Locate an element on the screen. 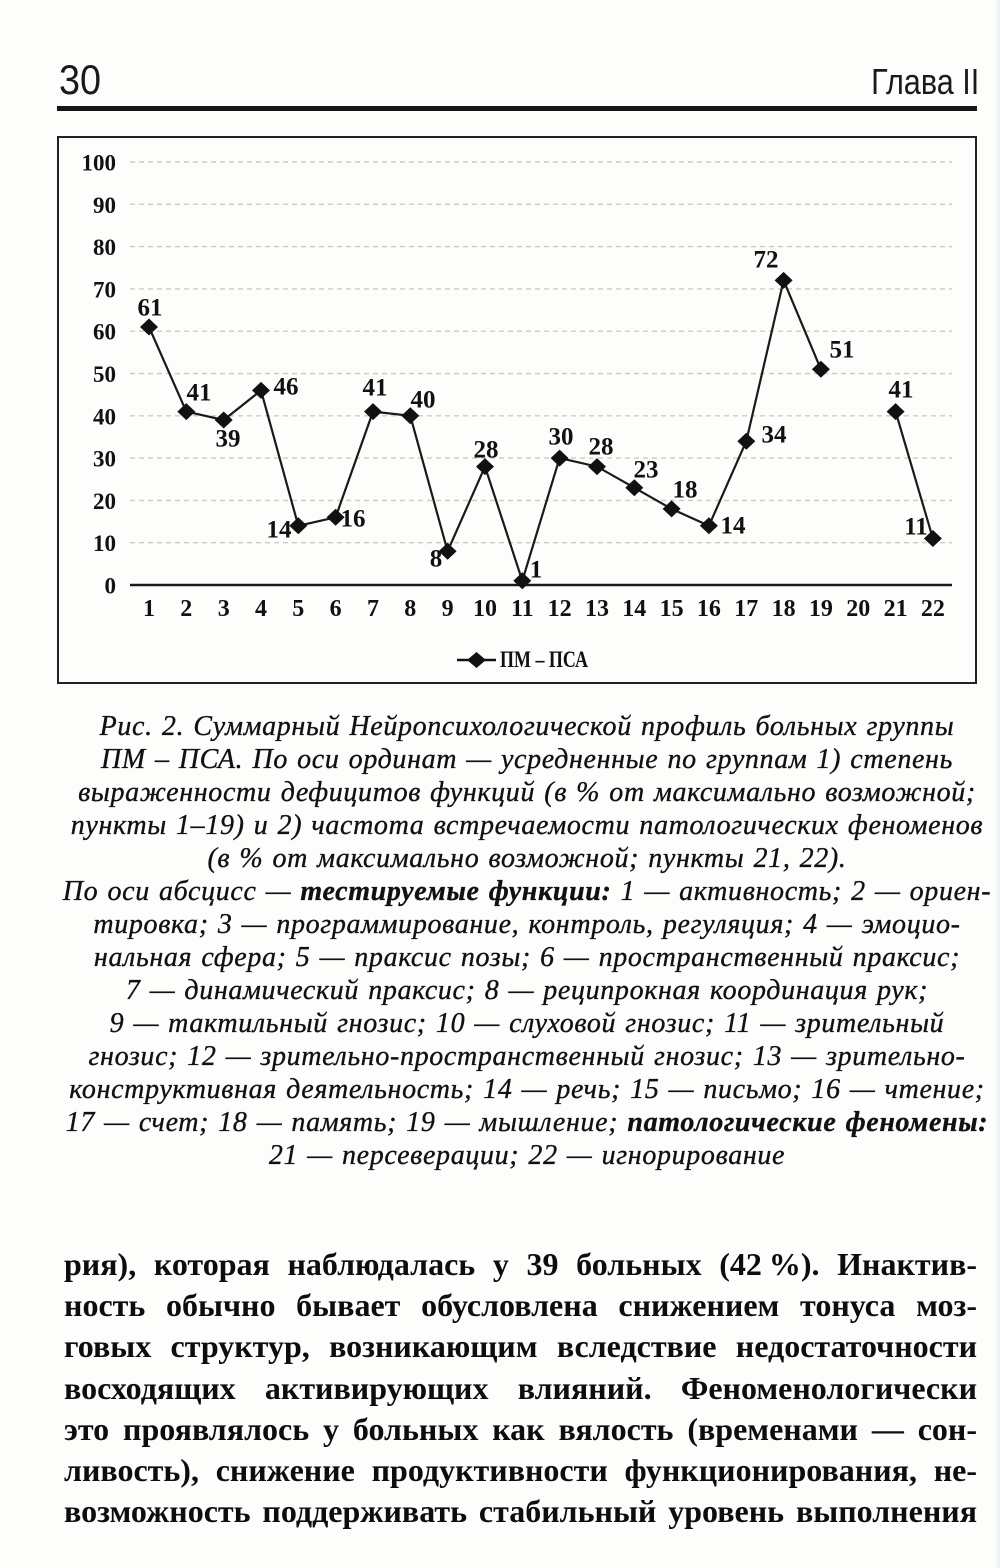  svg-text: 100 is located at coordinates (99, 163).